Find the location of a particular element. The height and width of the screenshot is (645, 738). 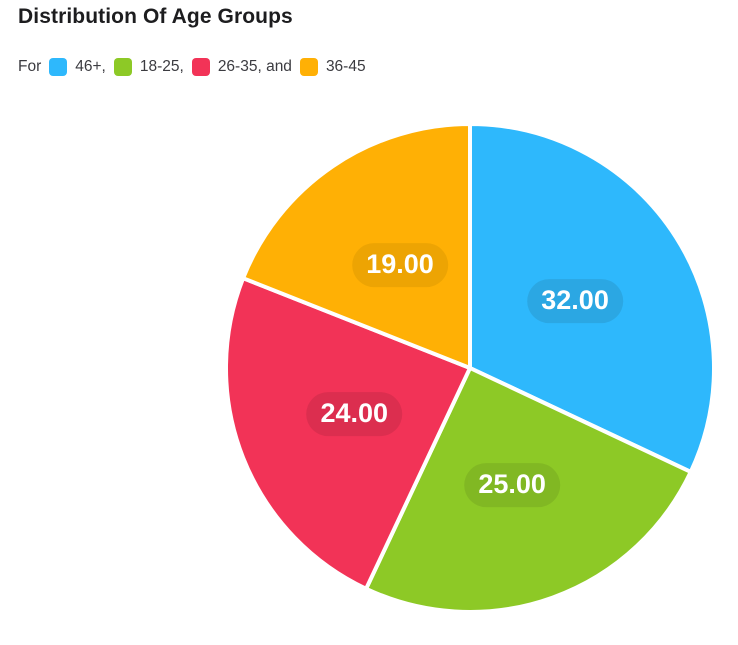

pie-slice-value-label-2: 24.00 is located at coordinates (354, 413).